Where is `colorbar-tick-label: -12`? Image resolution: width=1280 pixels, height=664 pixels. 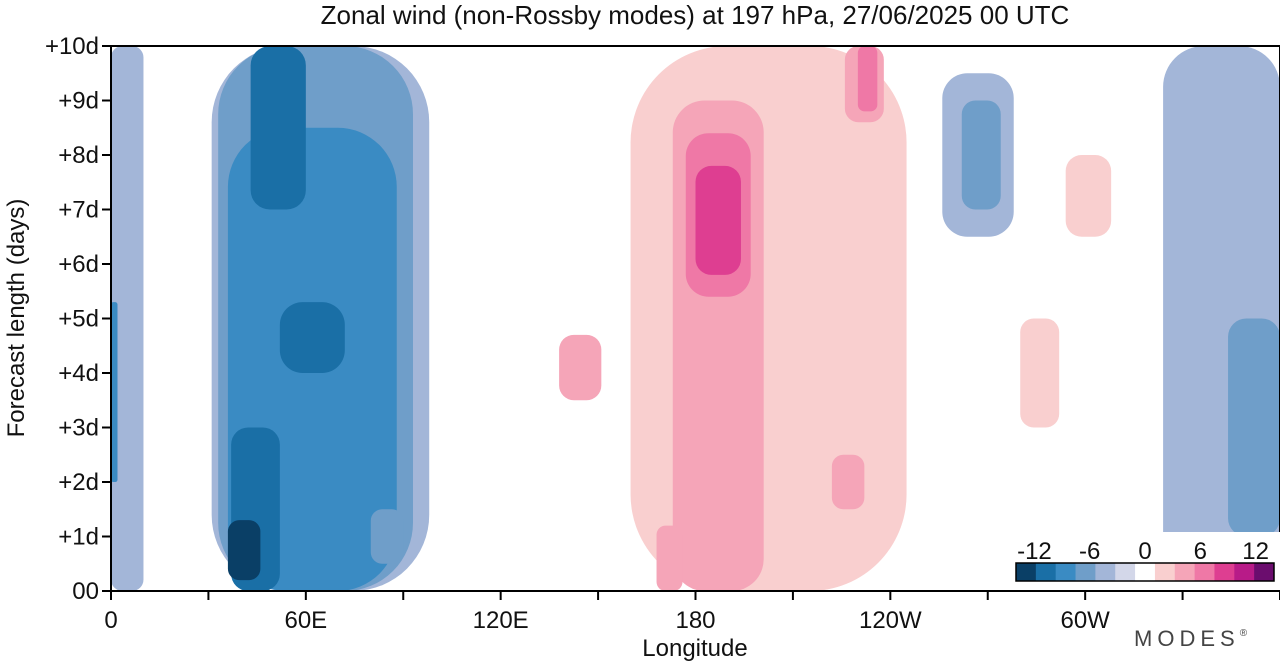
colorbar-tick-label: -12 is located at coordinates (1034, 551).